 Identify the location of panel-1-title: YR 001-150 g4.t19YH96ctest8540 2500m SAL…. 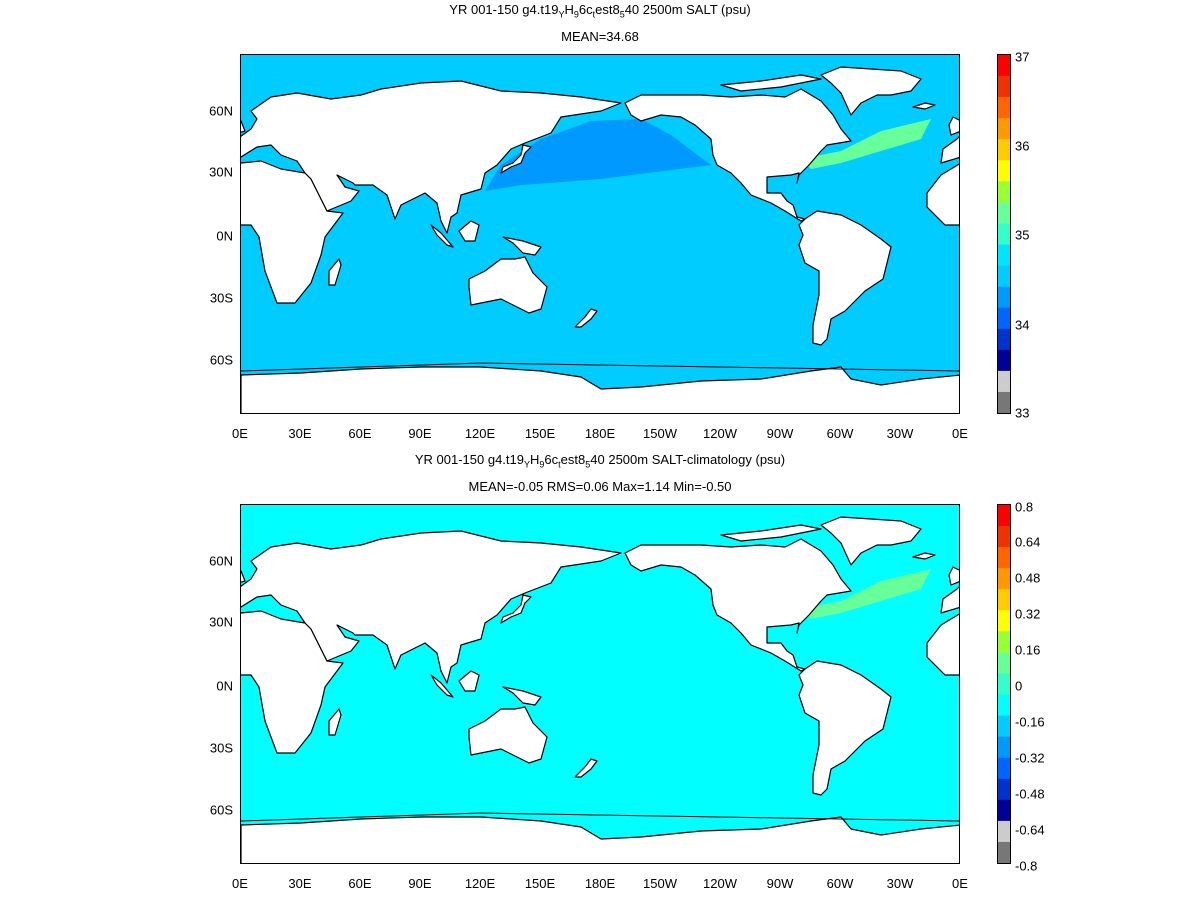
(600, 11).